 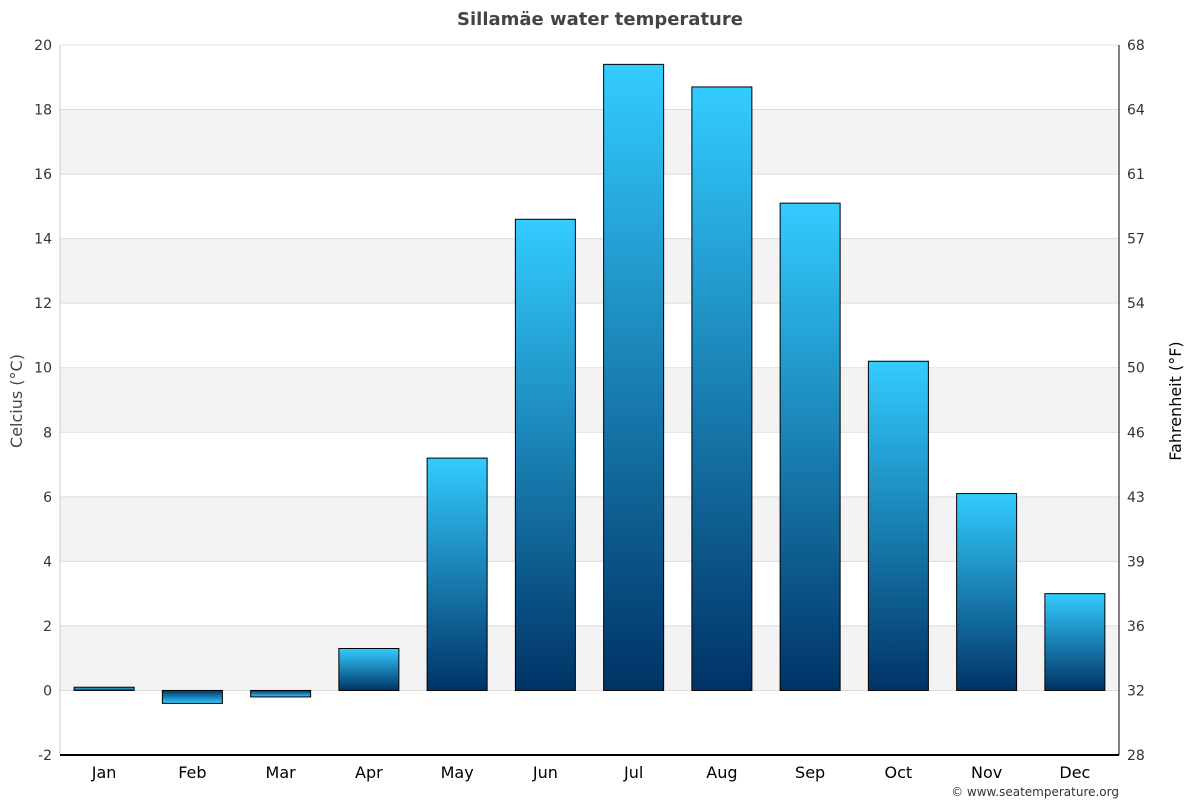 What do you see at coordinates (1136, 562) in the screenshot?
I see `y2-tick-label: 39` at bounding box center [1136, 562].